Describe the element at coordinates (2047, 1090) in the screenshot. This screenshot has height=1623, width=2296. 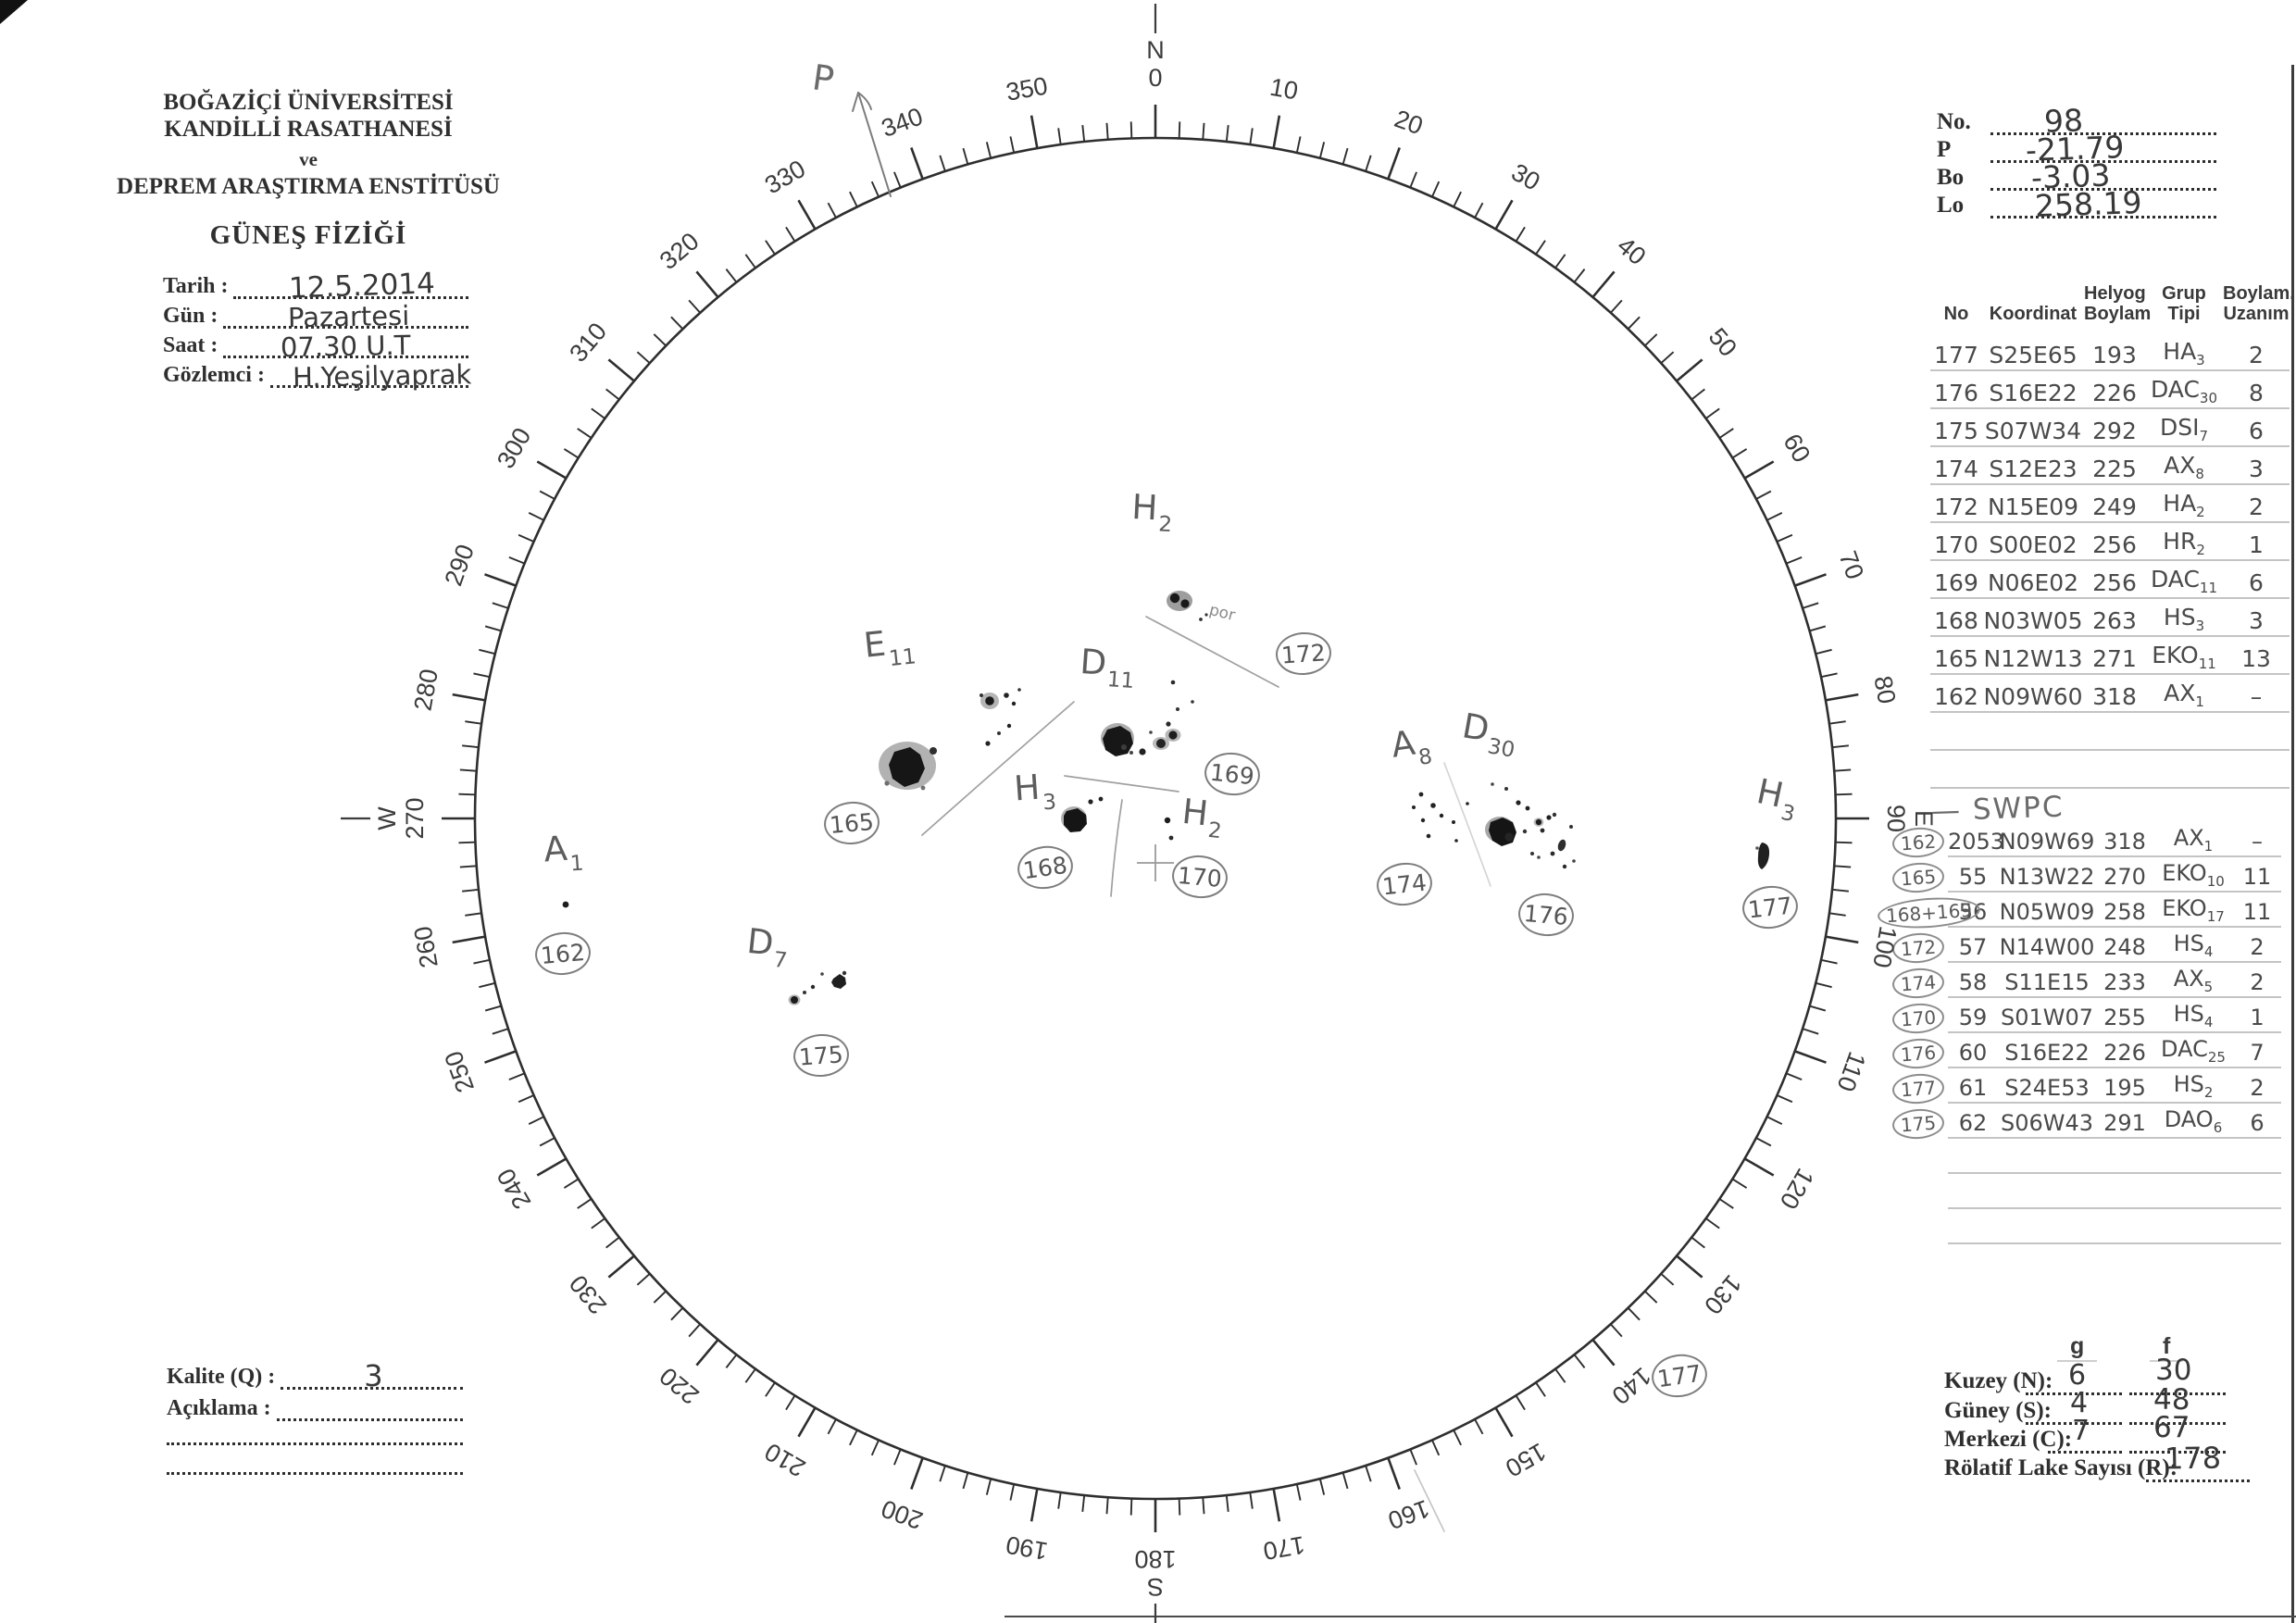
I see `cell-koordinat: S24E53` at that location.